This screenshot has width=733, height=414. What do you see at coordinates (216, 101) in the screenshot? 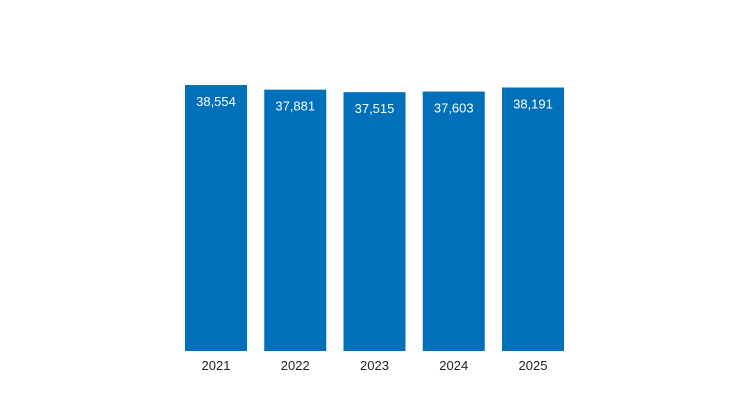
I see `value-label-2021: 38,554` at bounding box center [216, 101].